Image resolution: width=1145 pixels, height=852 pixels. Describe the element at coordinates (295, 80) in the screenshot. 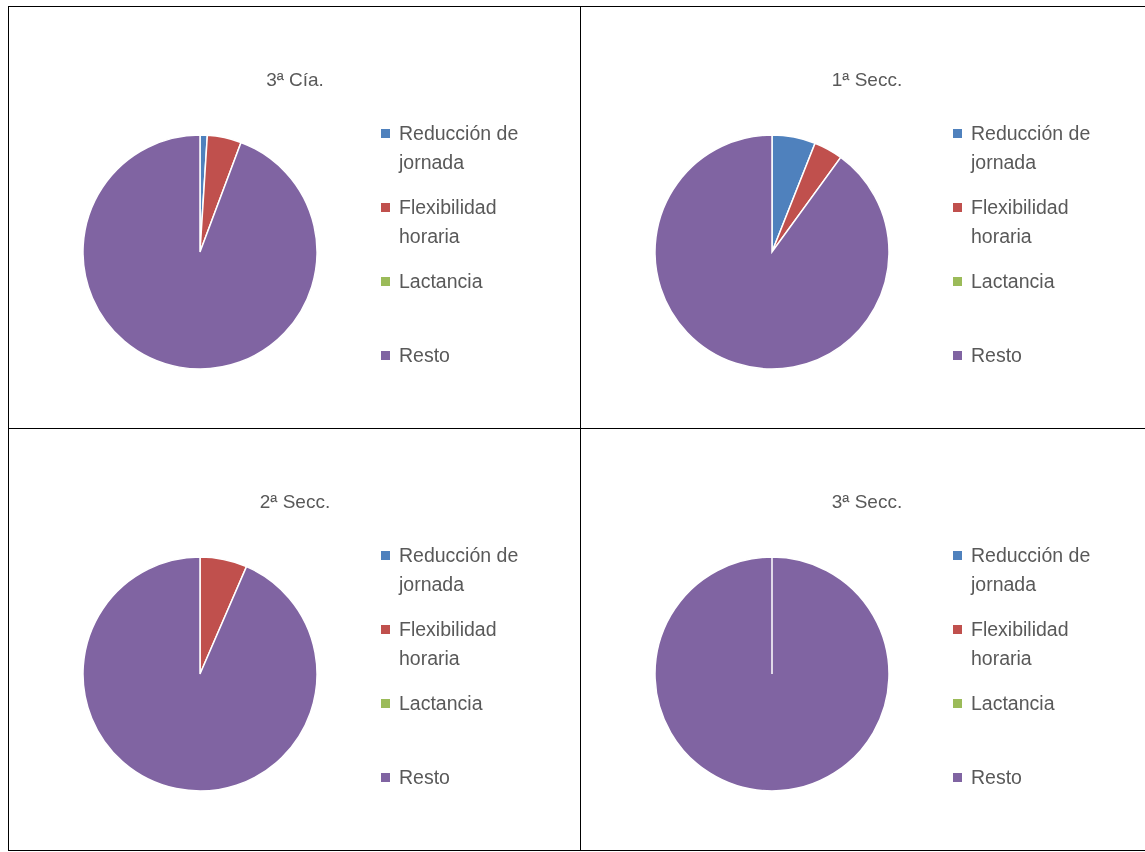

I see `chart-title: 3ª Cía.` at that location.